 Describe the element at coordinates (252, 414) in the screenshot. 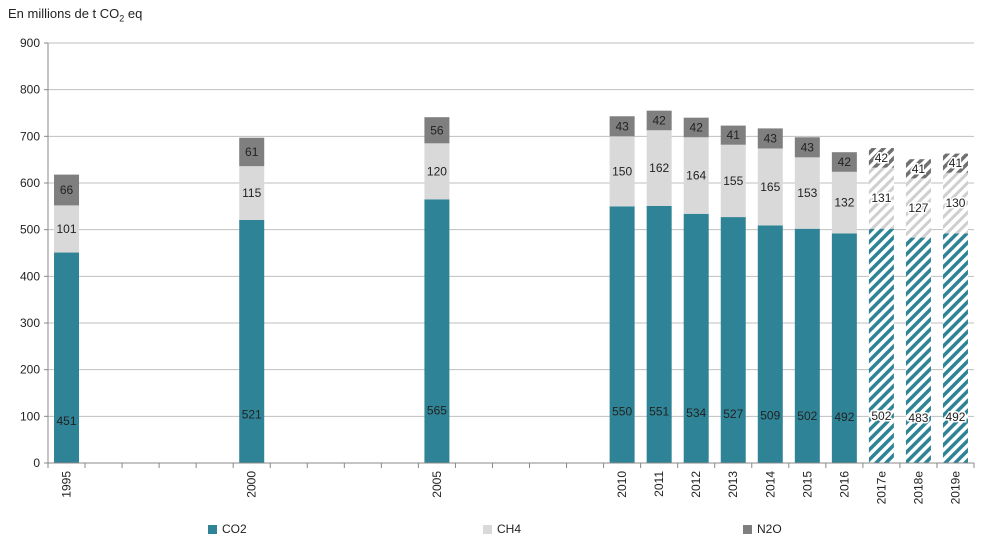

I see `data-label-co2: 521` at that location.